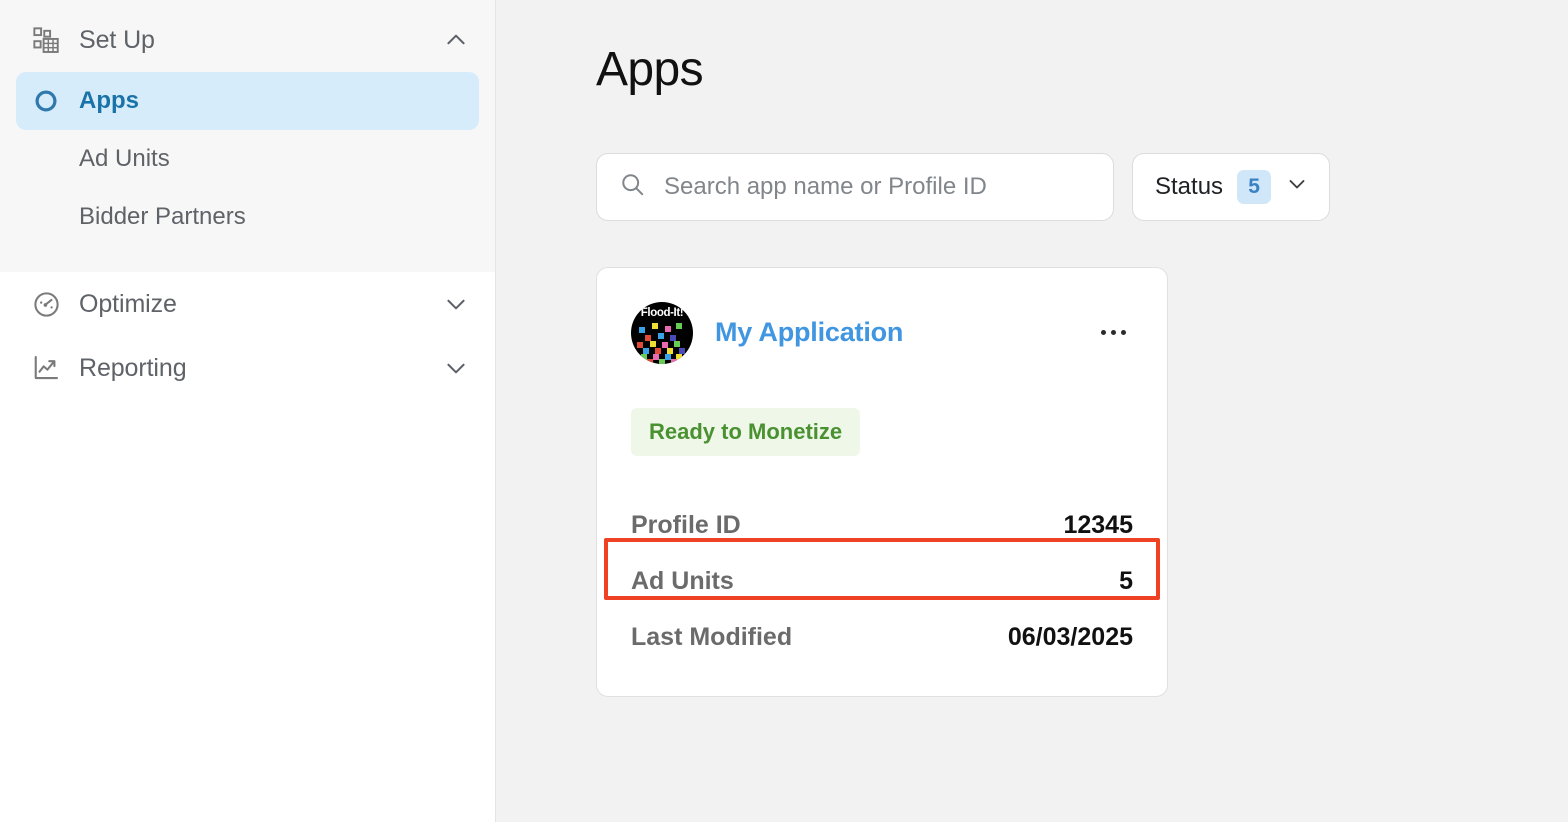 The height and width of the screenshot is (822, 1568). What do you see at coordinates (46, 40) in the screenshot?
I see `grid-blocks-icon` at bounding box center [46, 40].